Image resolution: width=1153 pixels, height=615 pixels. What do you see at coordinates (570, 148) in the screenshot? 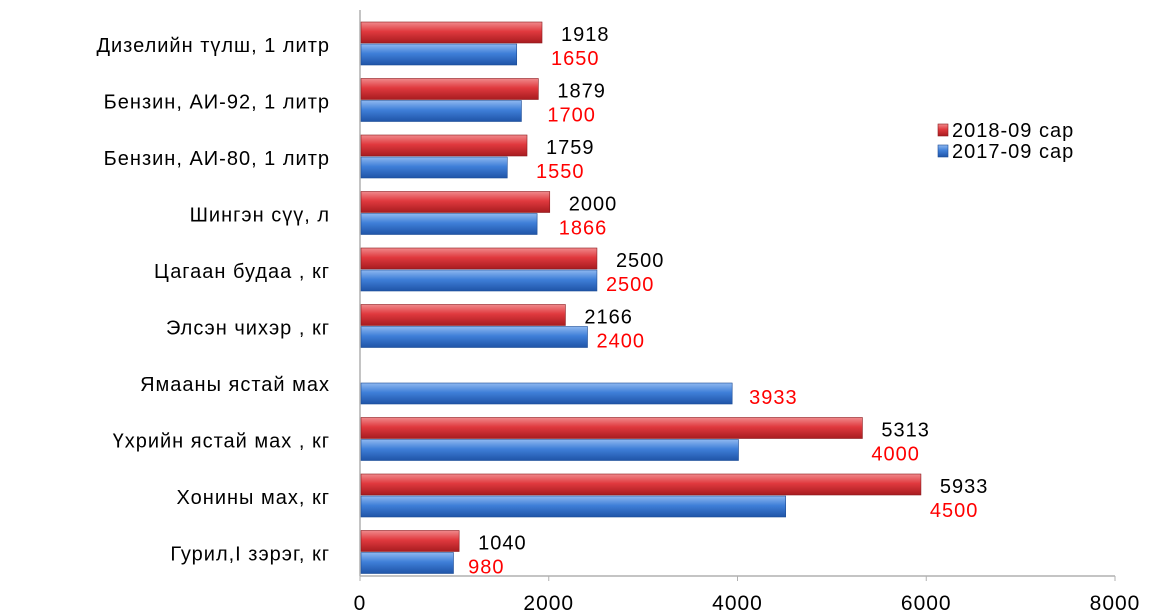
I see `data-label-2018: 1759` at bounding box center [570, 148].